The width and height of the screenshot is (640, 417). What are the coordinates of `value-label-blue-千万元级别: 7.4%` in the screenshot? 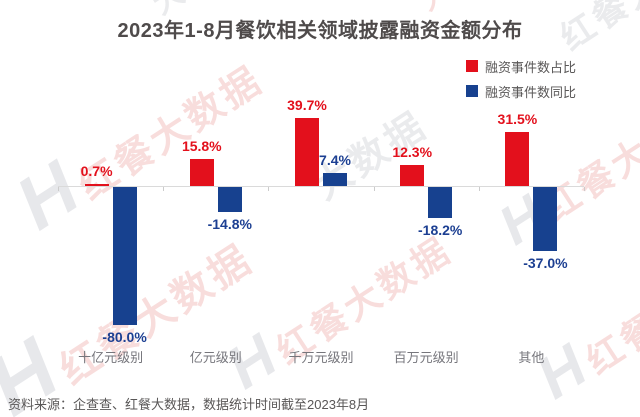 It's located at (335, 160).